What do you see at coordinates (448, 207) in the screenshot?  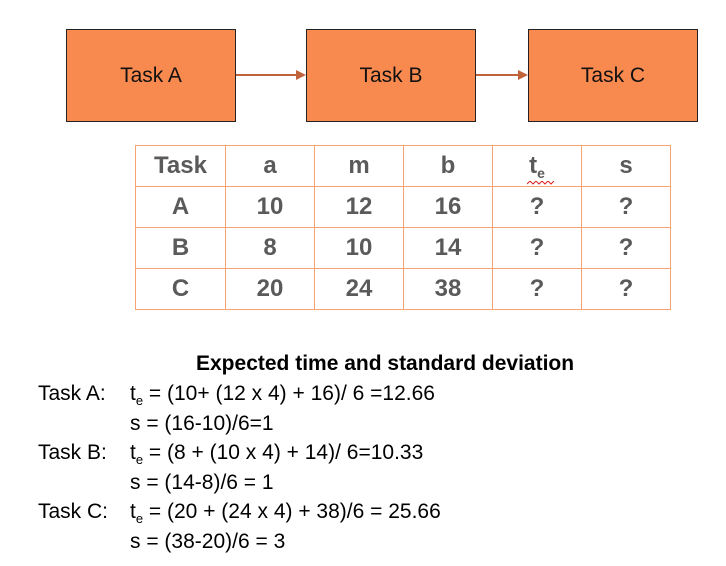 I see `cell-b: 16` at bounding box center [448, 207].